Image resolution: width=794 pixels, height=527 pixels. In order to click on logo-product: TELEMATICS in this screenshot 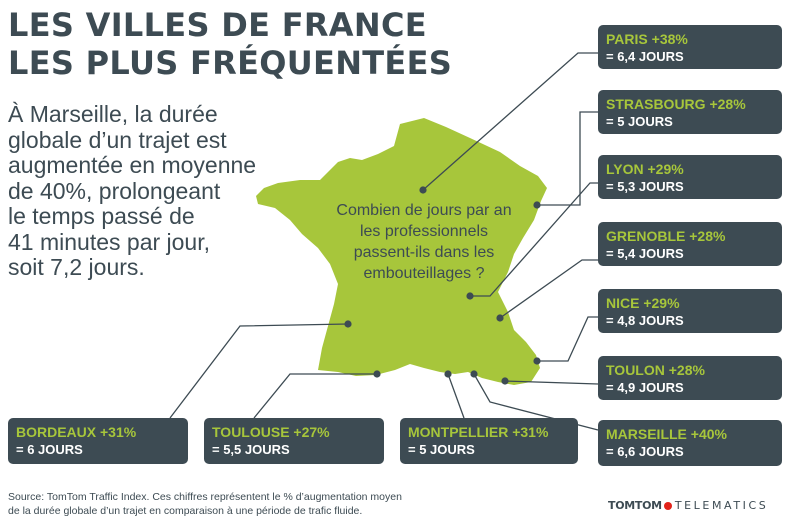, I will do `click(721, 505)`.